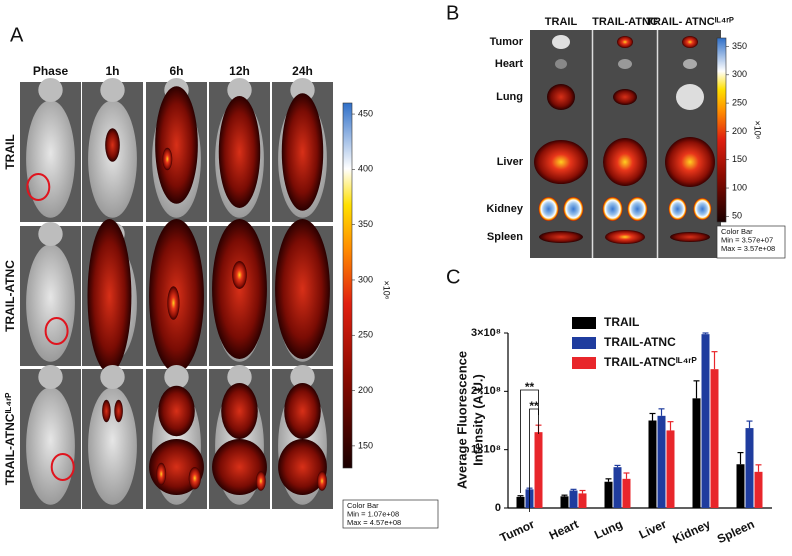  Describe the element at coordinates (509, 97) in the screenshot. I see `row-label: Lung` at that location.